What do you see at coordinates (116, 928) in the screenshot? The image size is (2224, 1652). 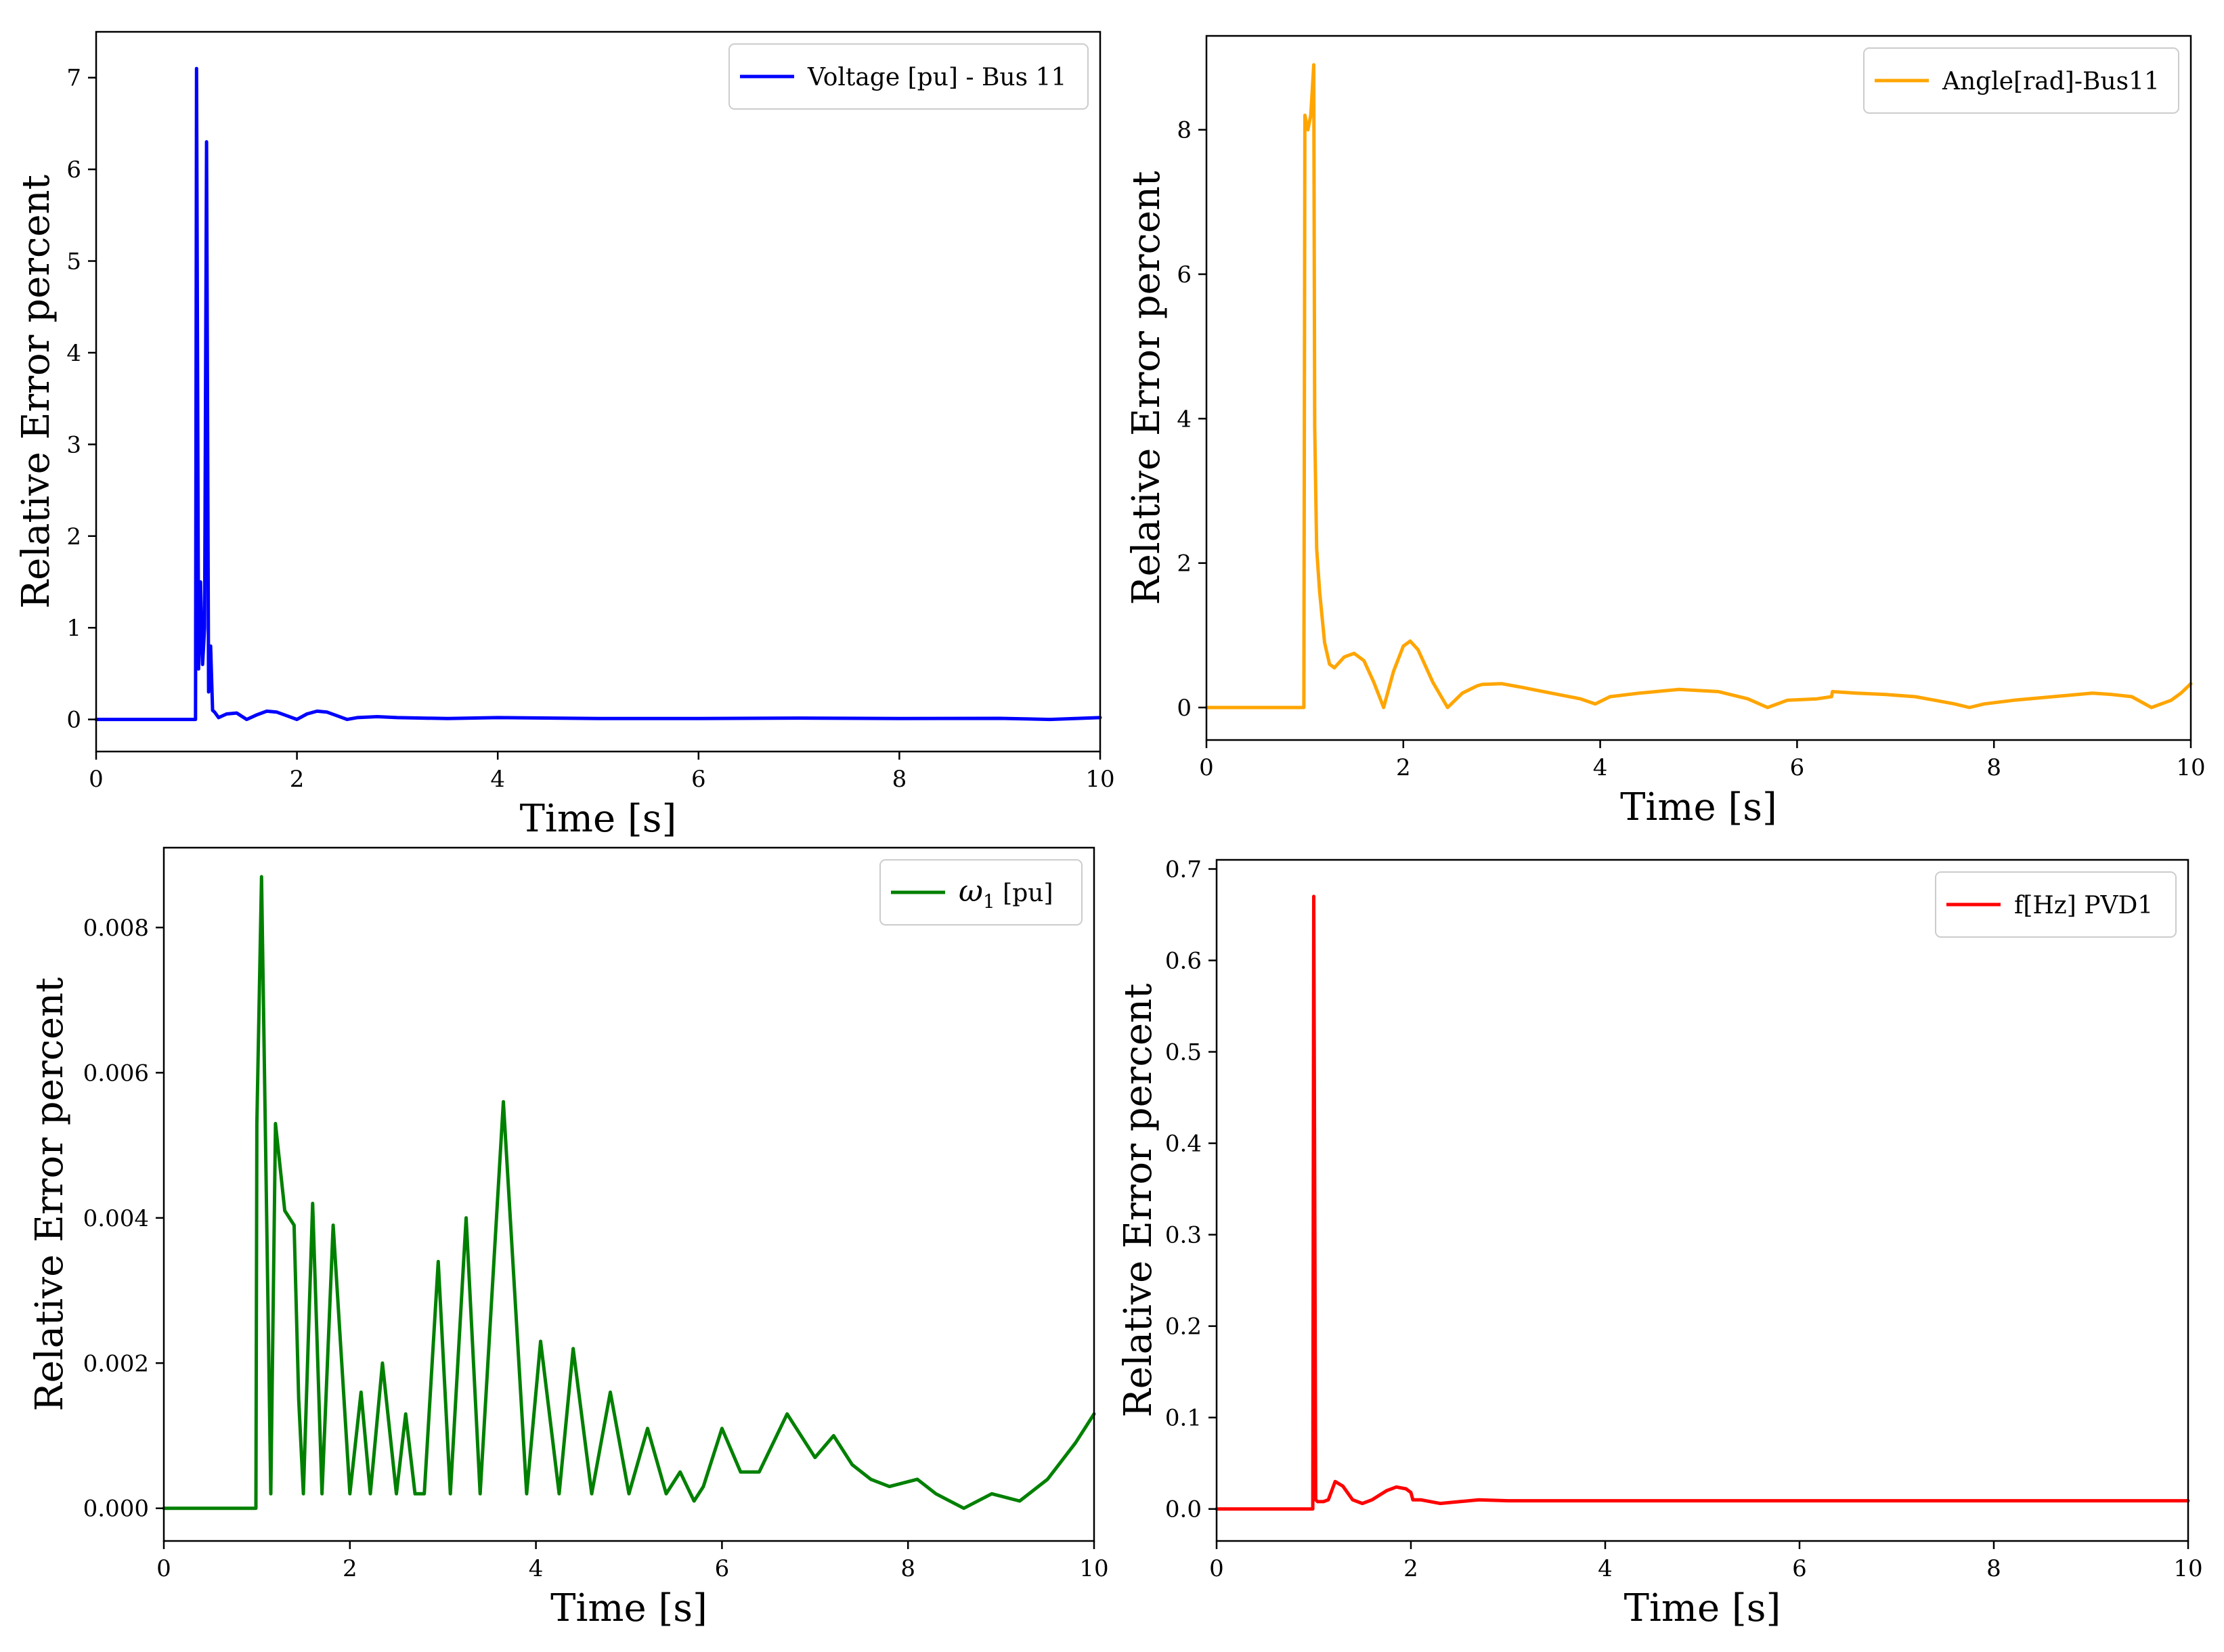 I see `y-tick-label: 0.008` at bounding box center [116, 928].